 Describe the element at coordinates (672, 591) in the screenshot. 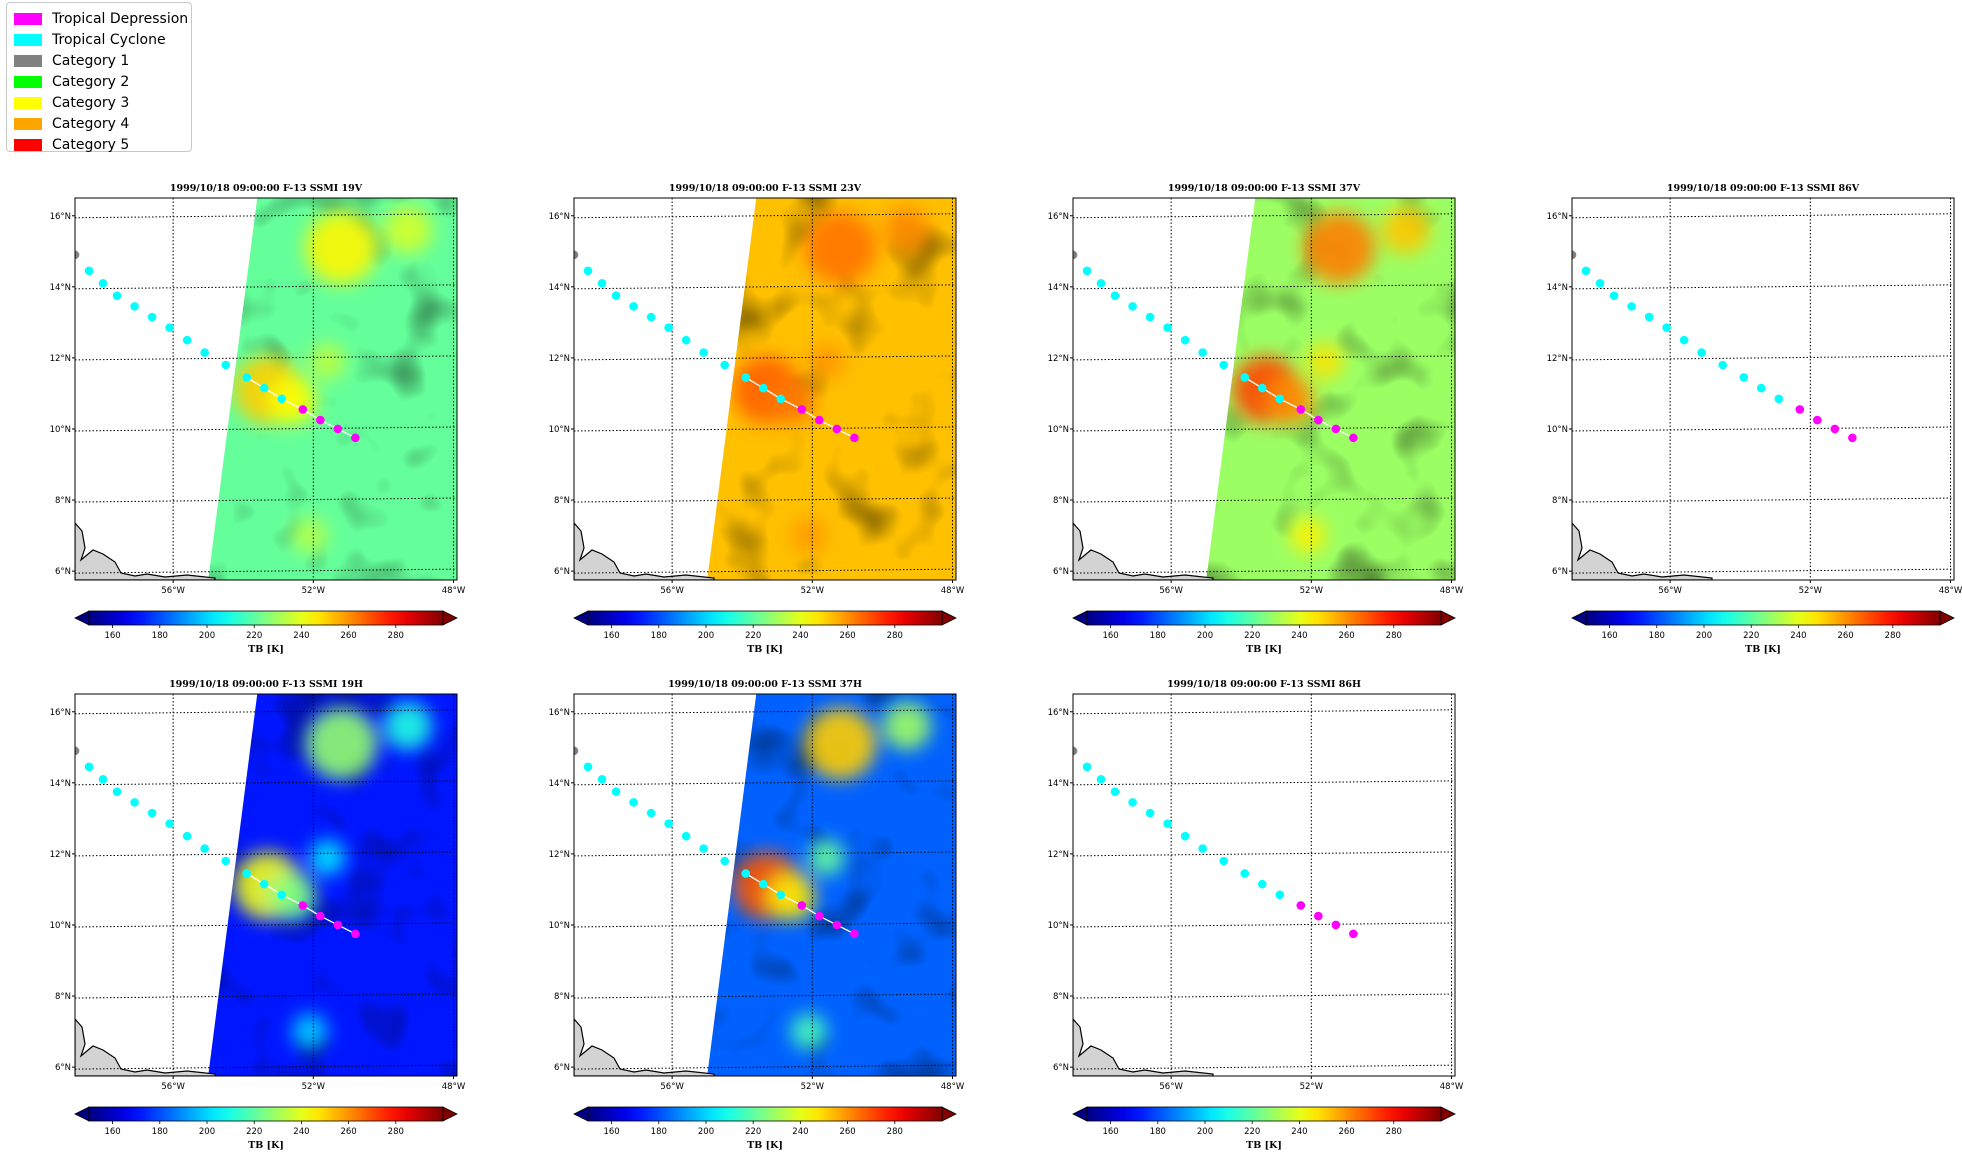

I see `lon-tick-label: 56°W` at that location.